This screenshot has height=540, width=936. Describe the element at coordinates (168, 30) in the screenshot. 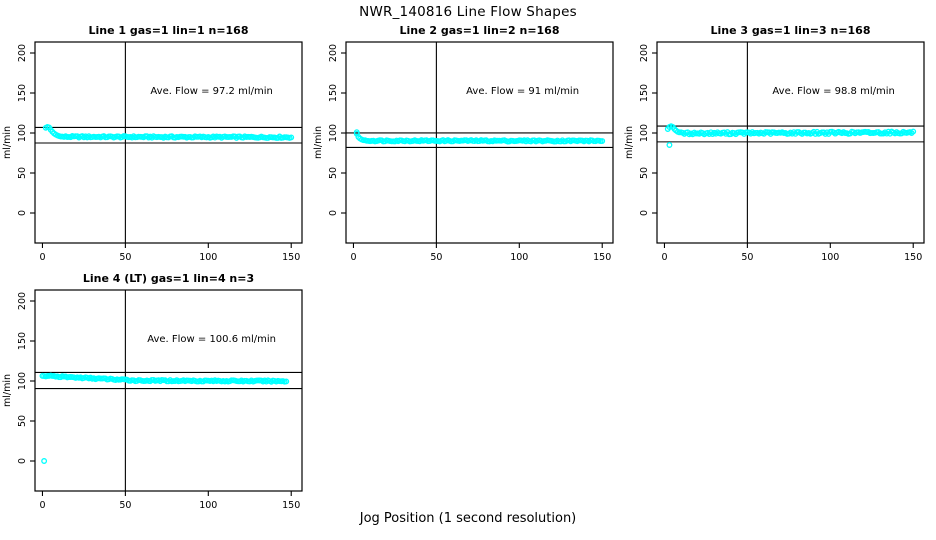

I see `panel-title: Line 1 gas=1 lin=1 n=168` at that location.